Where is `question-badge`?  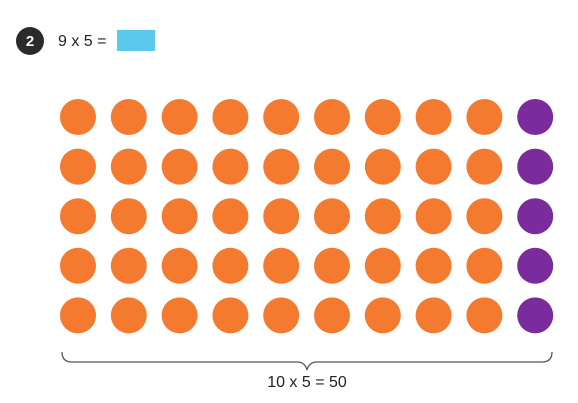 question-badge is located at coordinates (30, 41).